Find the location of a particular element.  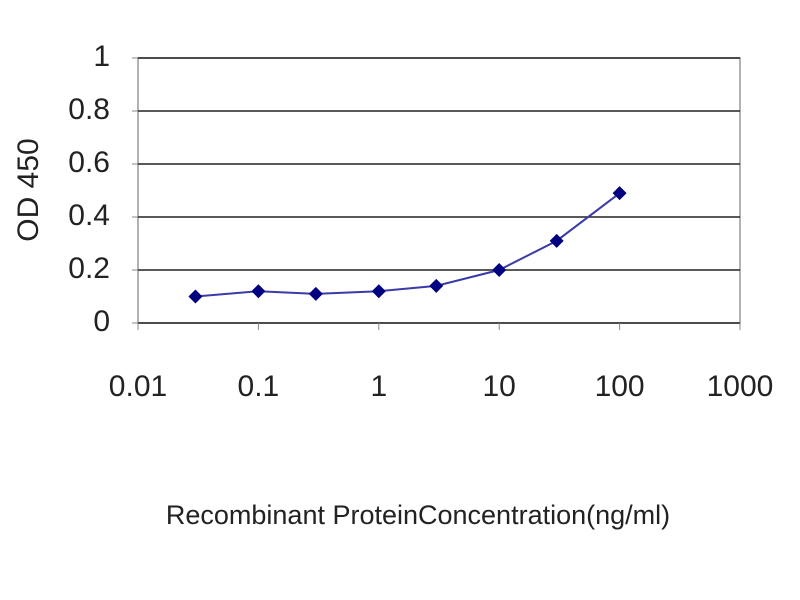

y-tick-label: 0.2 is located at coordinates (89, 268).